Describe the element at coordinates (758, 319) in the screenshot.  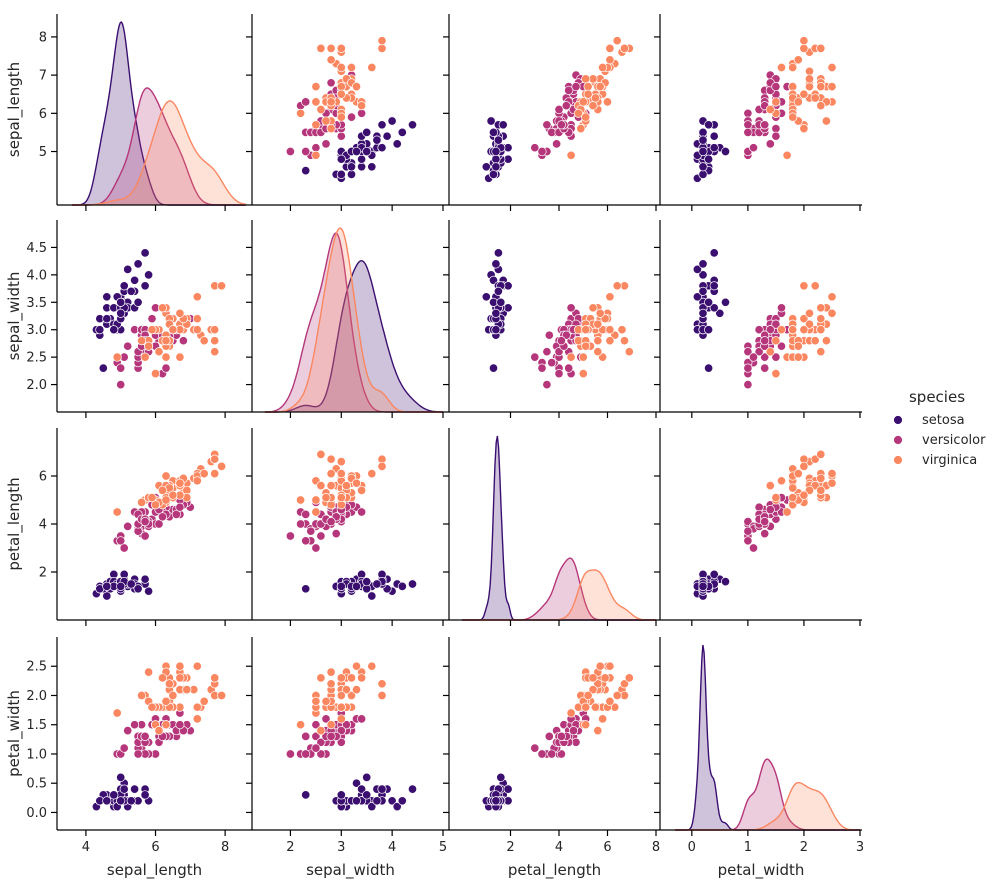
I see `panel-sepal_width-vs-petal_width` at that location.